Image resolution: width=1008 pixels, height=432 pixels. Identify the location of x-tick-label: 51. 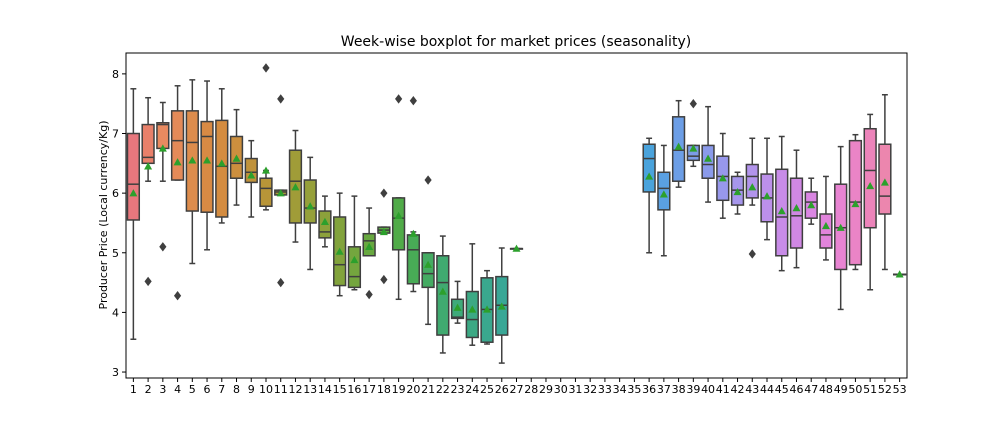
(870, 389).